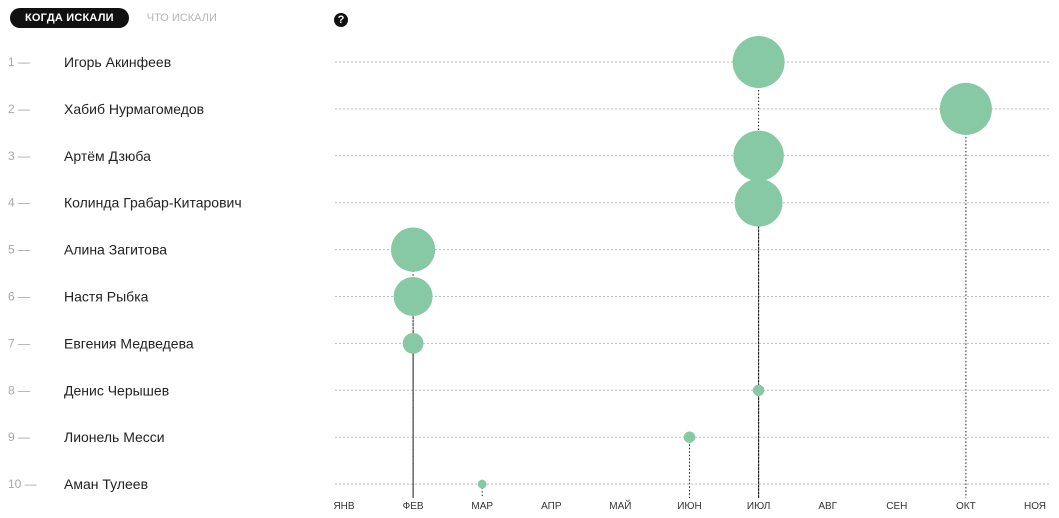 Image resolution: width=1059 pixels, height=518 pixels. I want to click on row-name: Артём Дзюба, so click(107, 156).